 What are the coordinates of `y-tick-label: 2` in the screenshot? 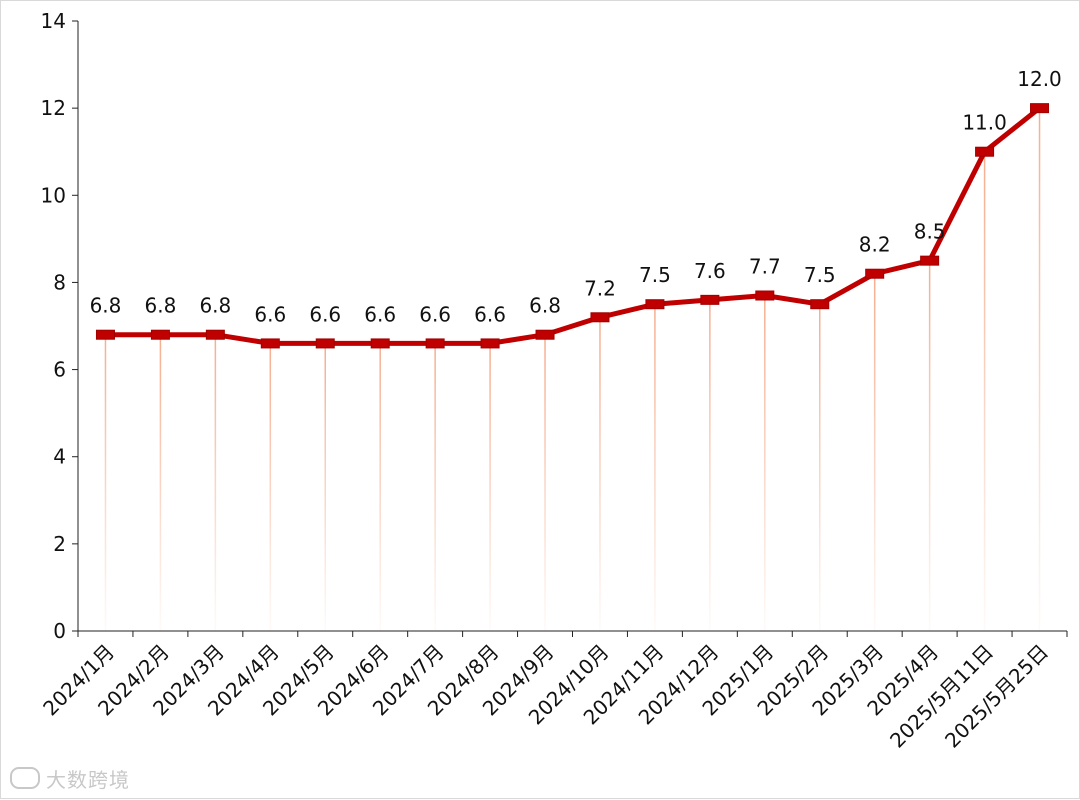 It's located at (59, 544).